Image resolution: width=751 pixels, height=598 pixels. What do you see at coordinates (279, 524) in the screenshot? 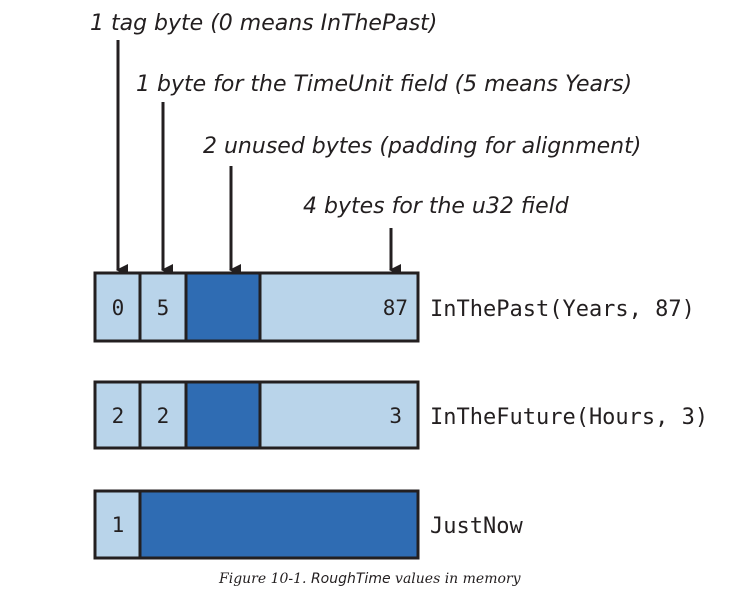
I see `byte-cell-unused` at bounding box center [279, 524].